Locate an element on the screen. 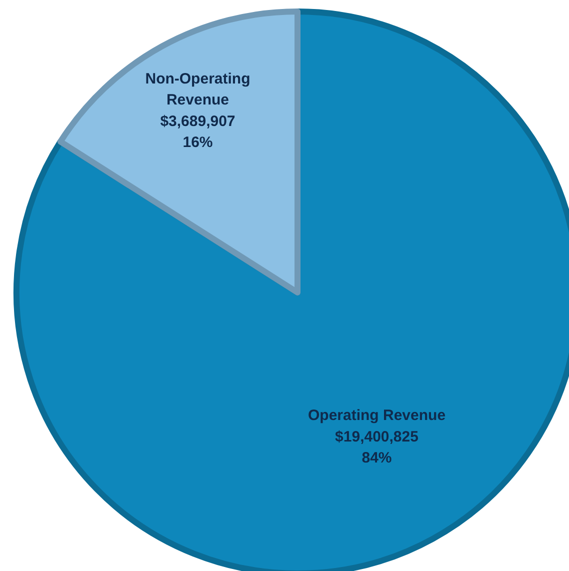 Image resolution: width=569 pixels, height=571 pixels. slice-label: Non-Operating Revenue is located at coordinates (197, 89).